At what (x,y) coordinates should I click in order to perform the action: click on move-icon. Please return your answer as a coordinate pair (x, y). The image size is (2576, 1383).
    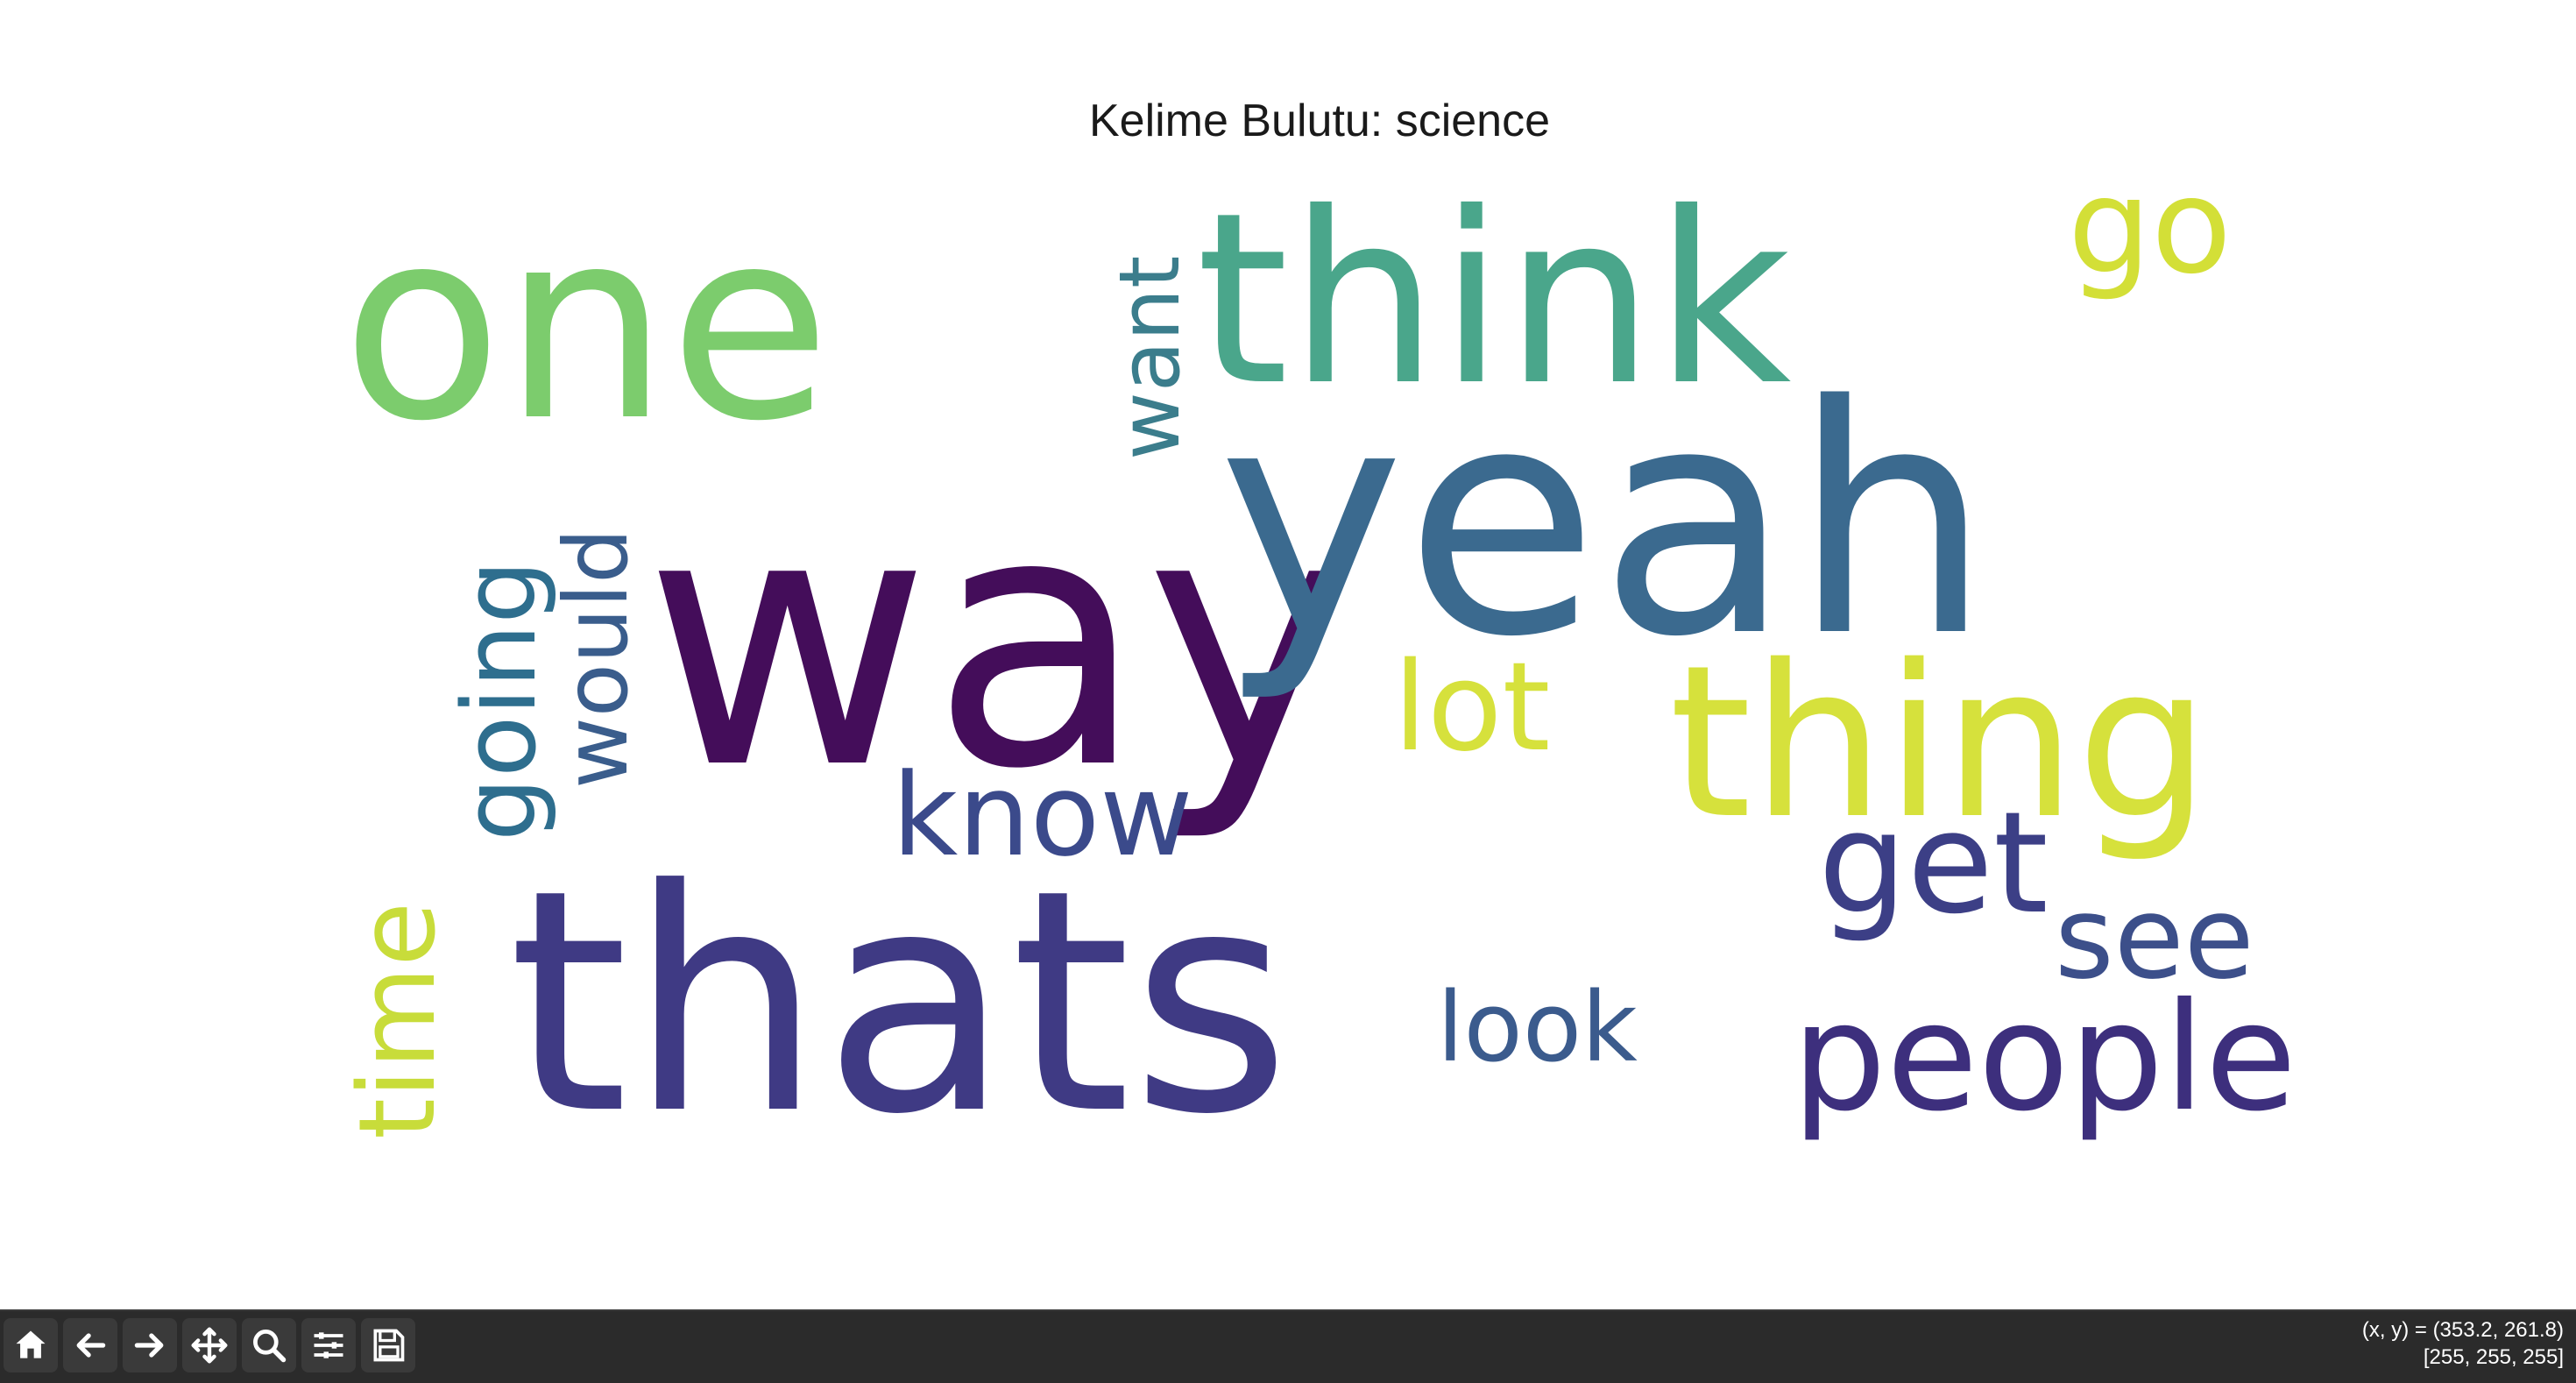
    Looking at the image, I should click on (209, 1345).